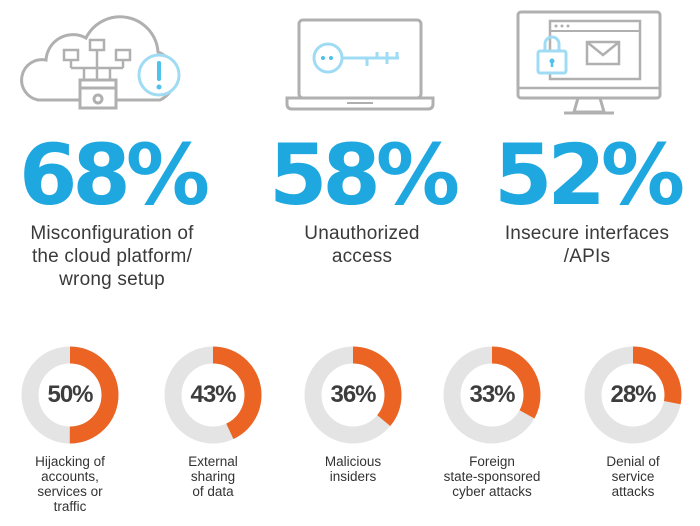  I want to click on donut-label-denial-of-service: Denial of service attacks, so click(633, 476).